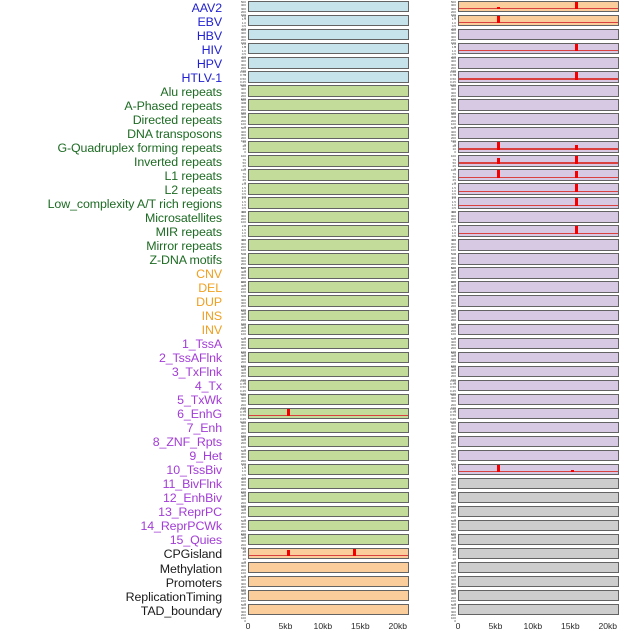 This screenshot has width=630, height=636. Describe the element at coordinates (243, 600) in the screenshot. I see `y-tick-label: 100` at that location.